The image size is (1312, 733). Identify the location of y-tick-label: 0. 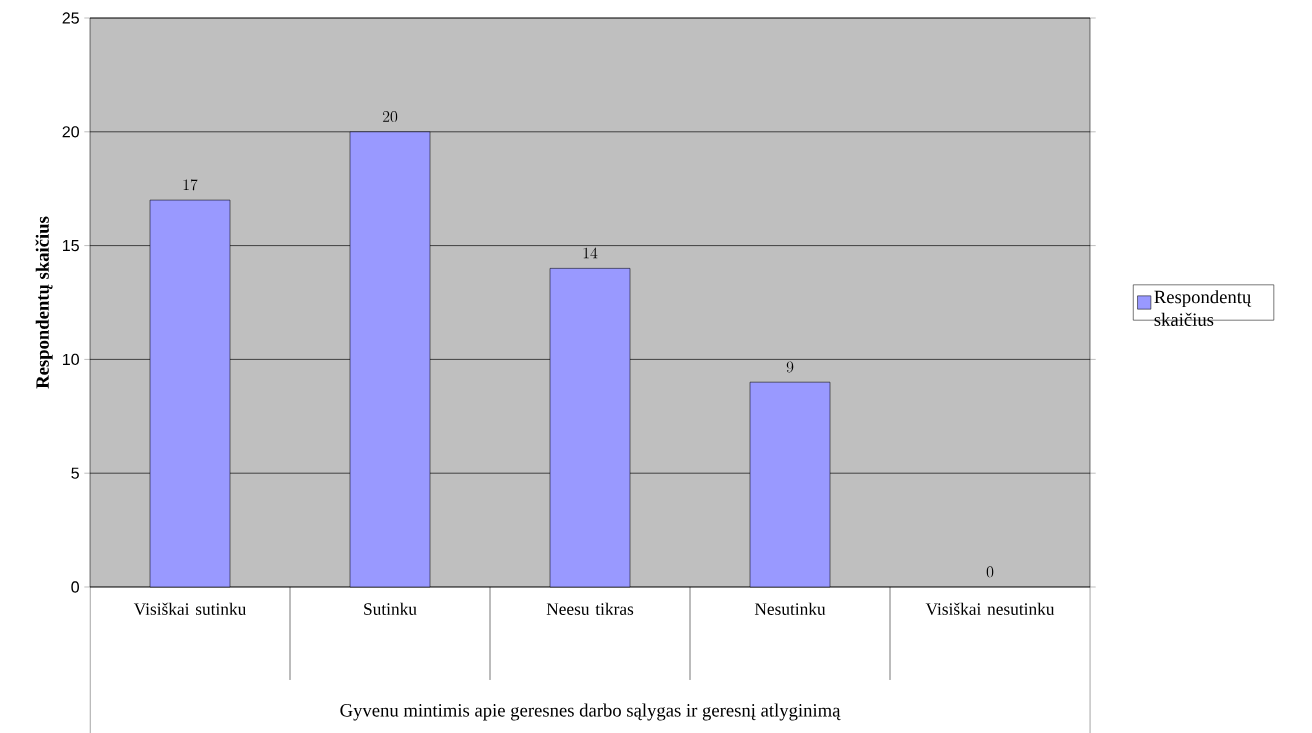
(75, 587).